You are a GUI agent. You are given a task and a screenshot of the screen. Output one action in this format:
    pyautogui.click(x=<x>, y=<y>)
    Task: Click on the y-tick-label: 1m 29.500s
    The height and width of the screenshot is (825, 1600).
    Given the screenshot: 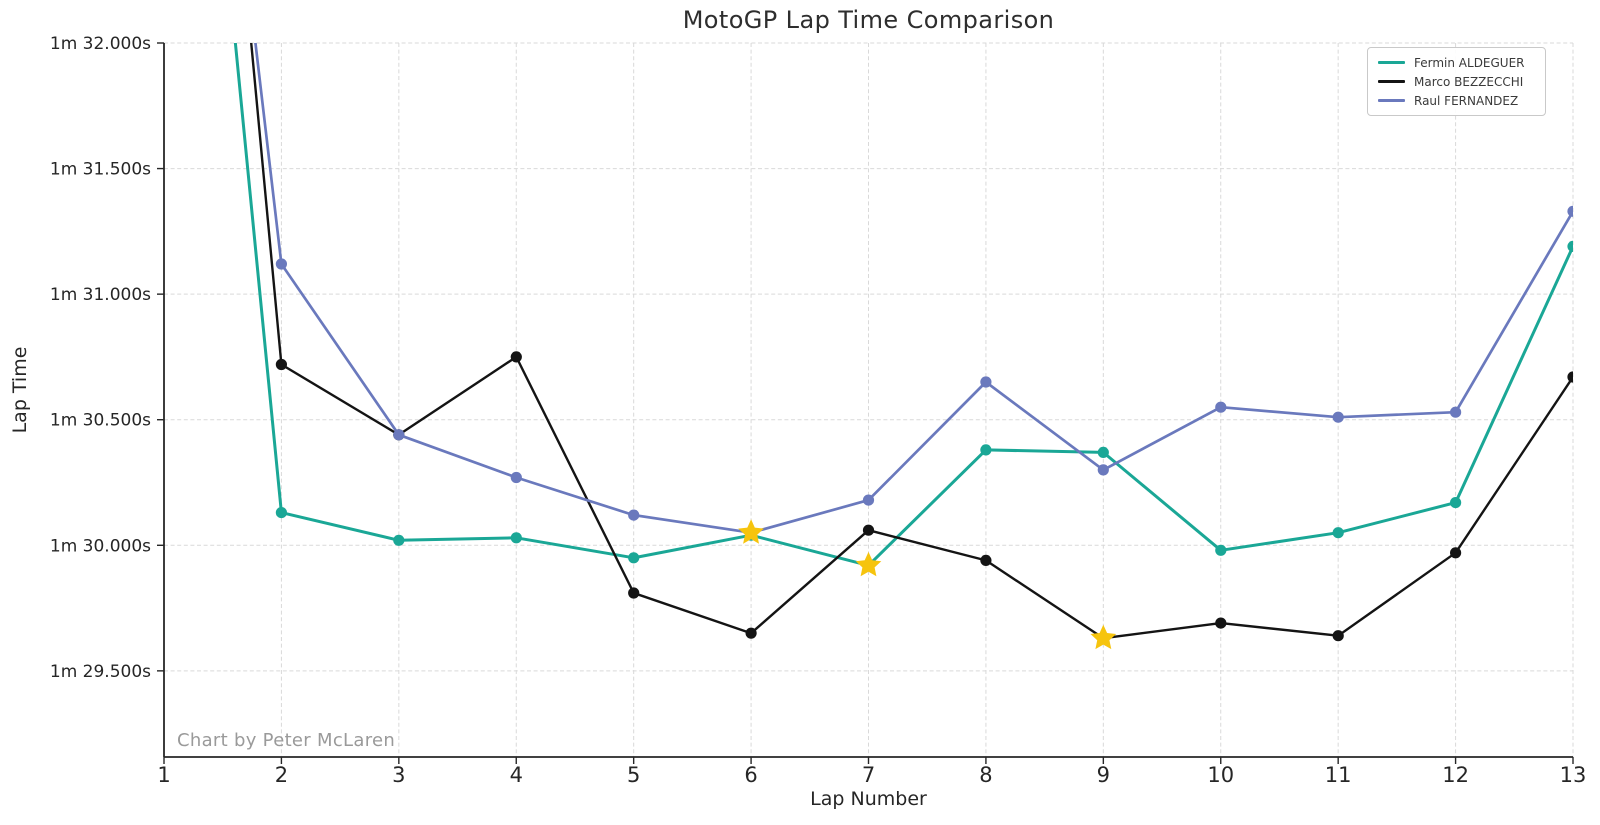 What is the action you would take?
    pyautogui.click(x=100, y=672)
    